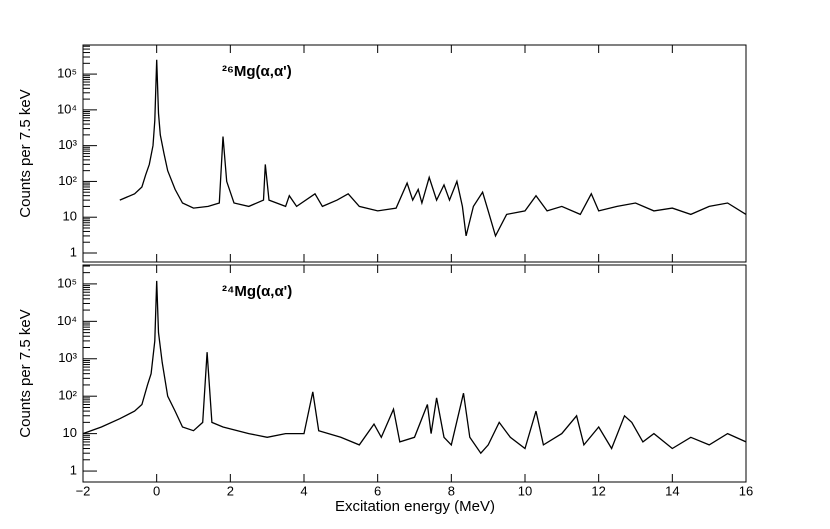 The width and height of the screenshot is (830, 529). I want to click on x-tick-label: 10, so click(525, 490).